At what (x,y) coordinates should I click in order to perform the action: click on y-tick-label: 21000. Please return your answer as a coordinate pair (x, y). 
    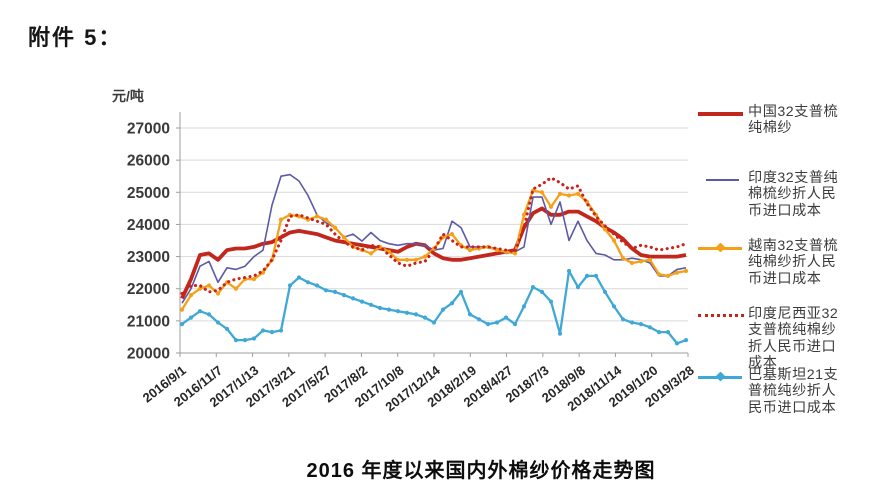
    Looking at the image, I should click on (148, 321).